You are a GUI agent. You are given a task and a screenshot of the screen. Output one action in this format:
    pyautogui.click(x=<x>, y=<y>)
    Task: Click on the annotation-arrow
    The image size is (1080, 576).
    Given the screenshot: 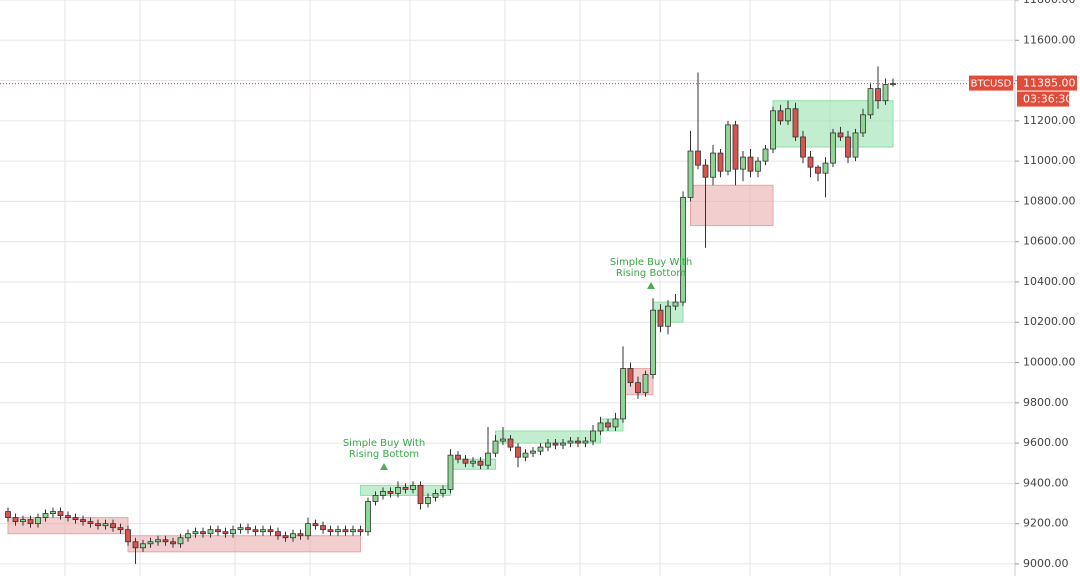 What is the action you would take?
    pyautogui.click(x=651, y=285)
    